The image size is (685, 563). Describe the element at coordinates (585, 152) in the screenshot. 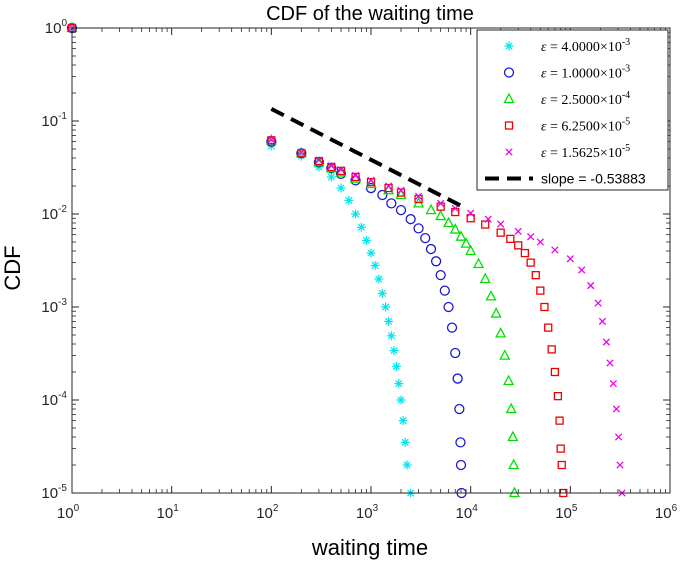

I see `legend-label: ε = 1.5625×10-5` at that location.